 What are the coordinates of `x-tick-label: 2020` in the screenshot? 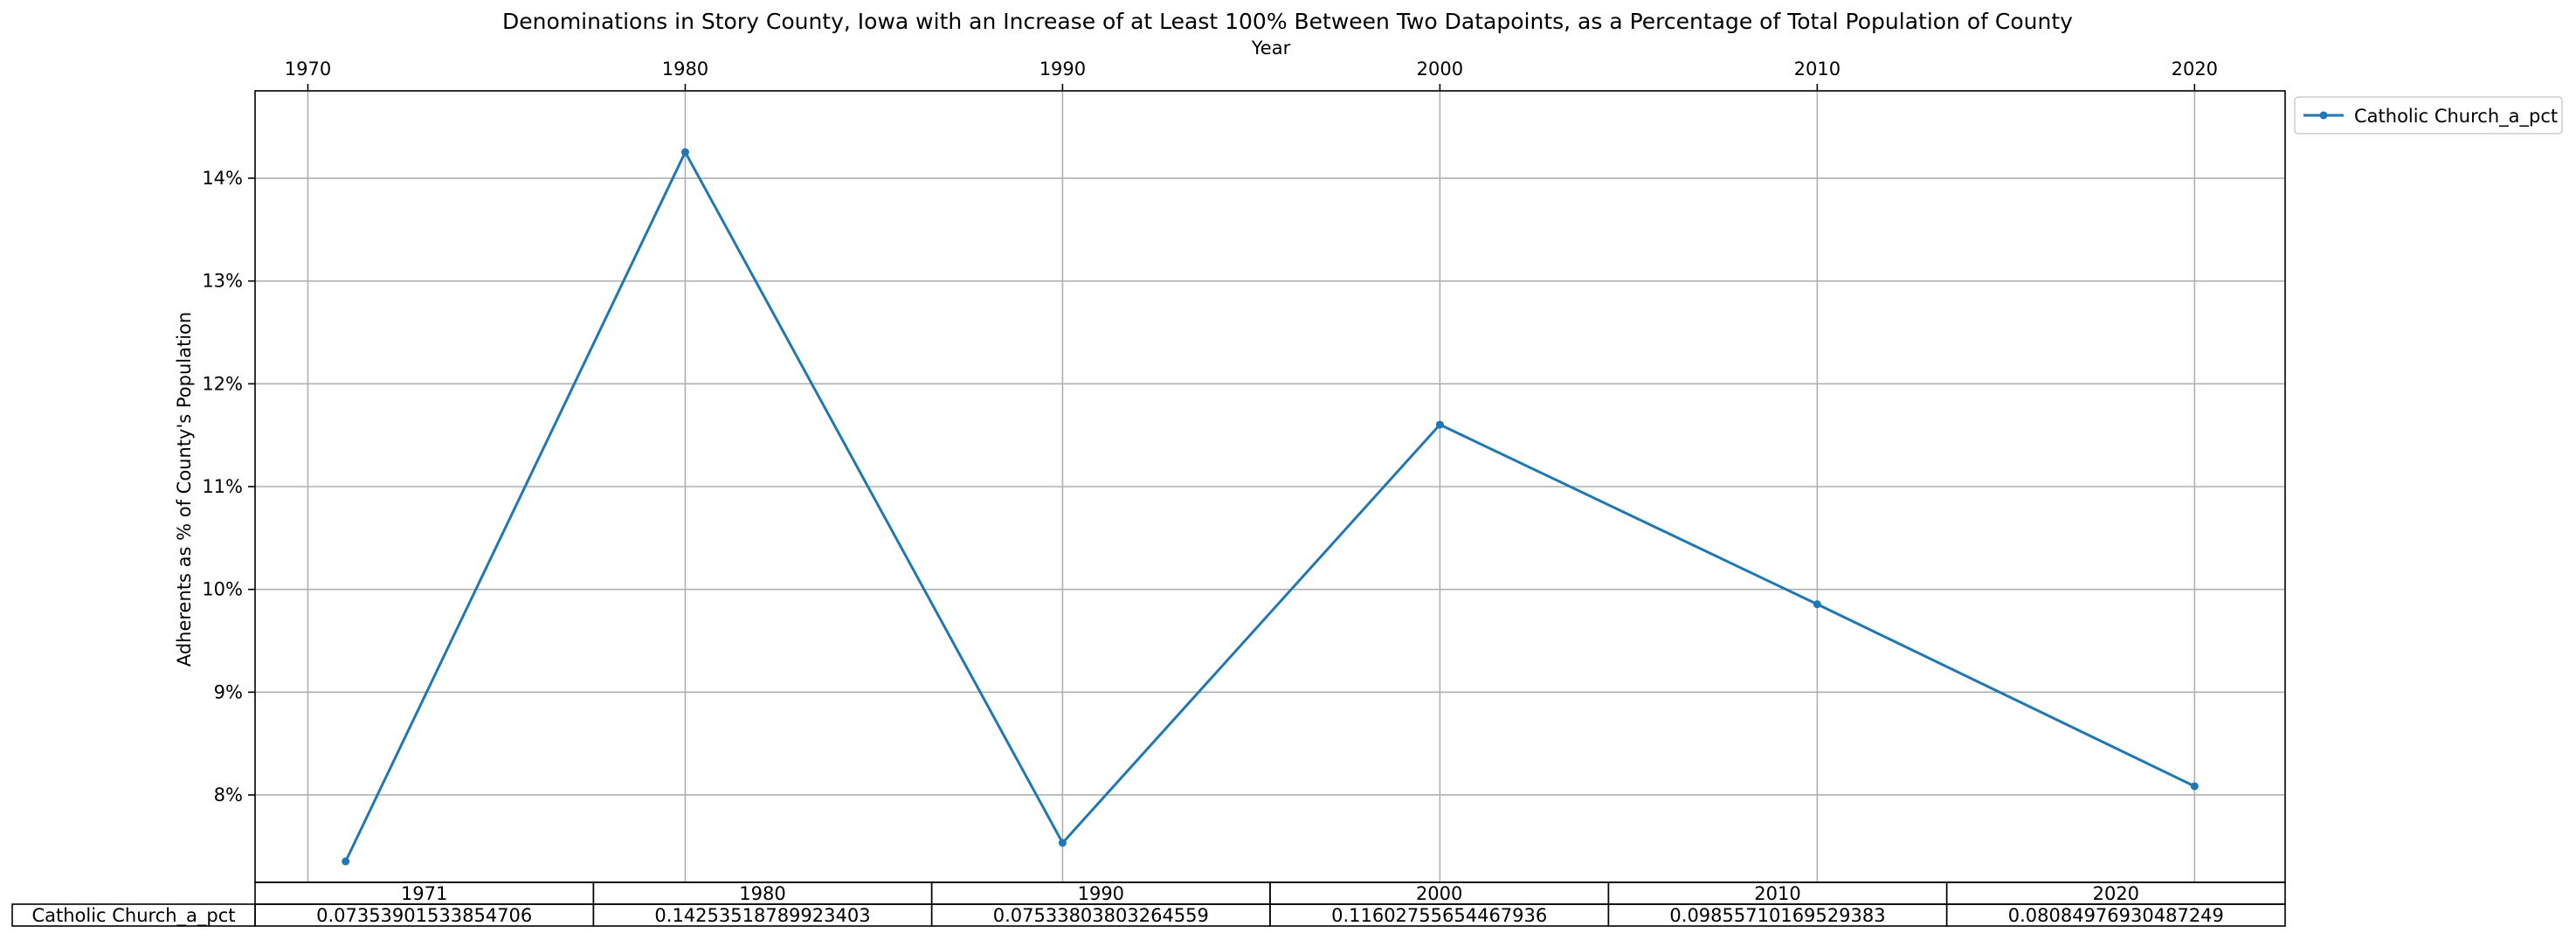 It's located at (2195, 69).